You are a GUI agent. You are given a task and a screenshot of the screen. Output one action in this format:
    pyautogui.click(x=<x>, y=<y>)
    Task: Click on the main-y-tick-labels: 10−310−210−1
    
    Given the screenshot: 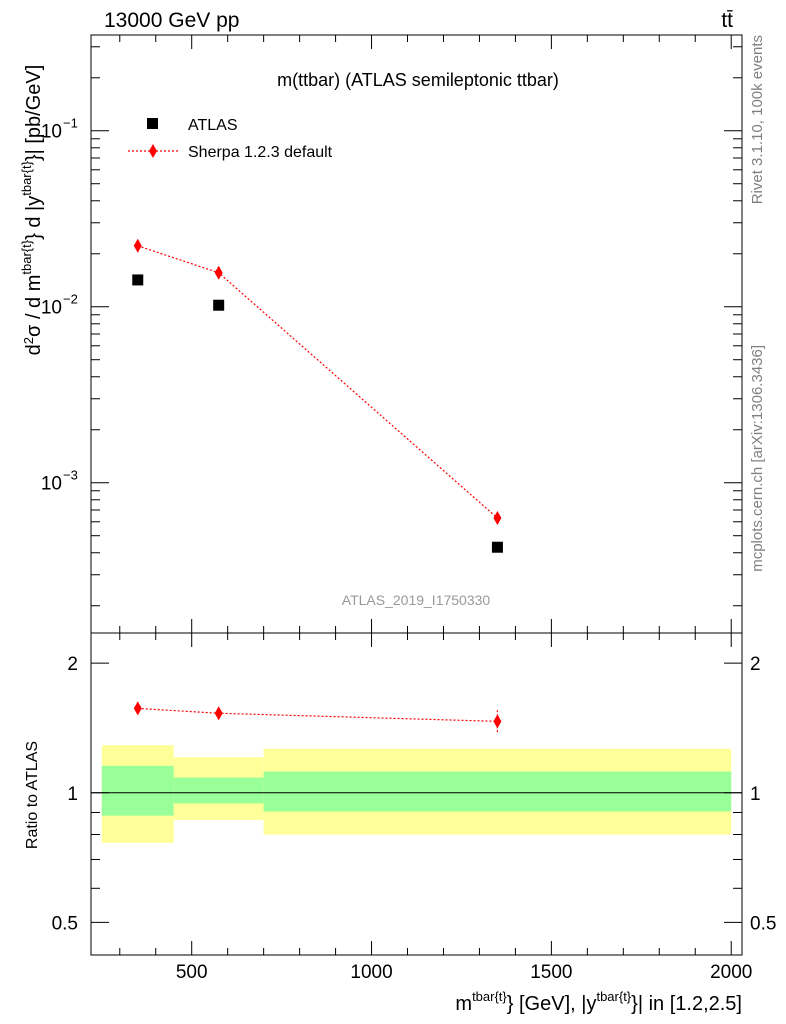 What is the action you would take?
    pyautogui.click(x=59, y=305)
    